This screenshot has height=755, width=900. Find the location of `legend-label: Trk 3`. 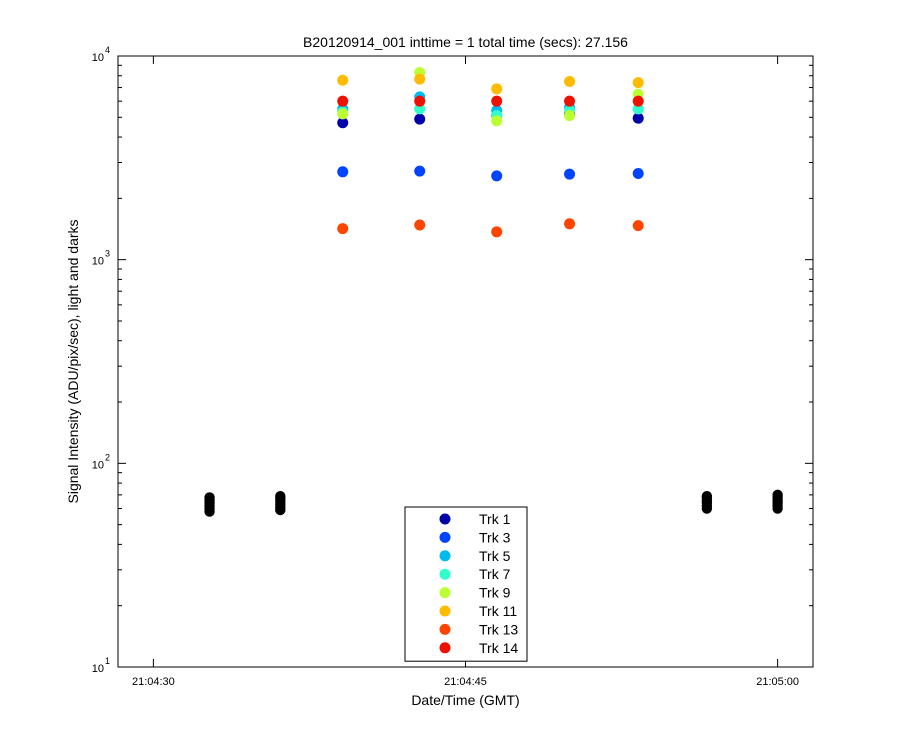

legend-label: Trk 3 is located at coordinates (495, 537).